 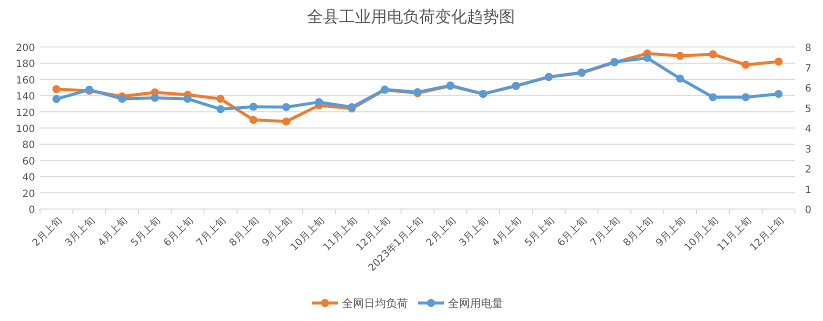 I want to click on legend-label: 全网用电量, so click(x=475, y=303).